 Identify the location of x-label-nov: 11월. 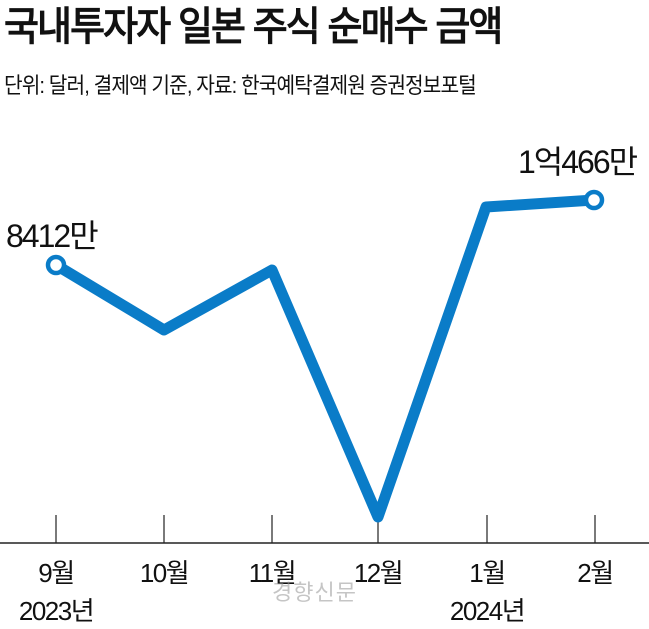
(272, 573).